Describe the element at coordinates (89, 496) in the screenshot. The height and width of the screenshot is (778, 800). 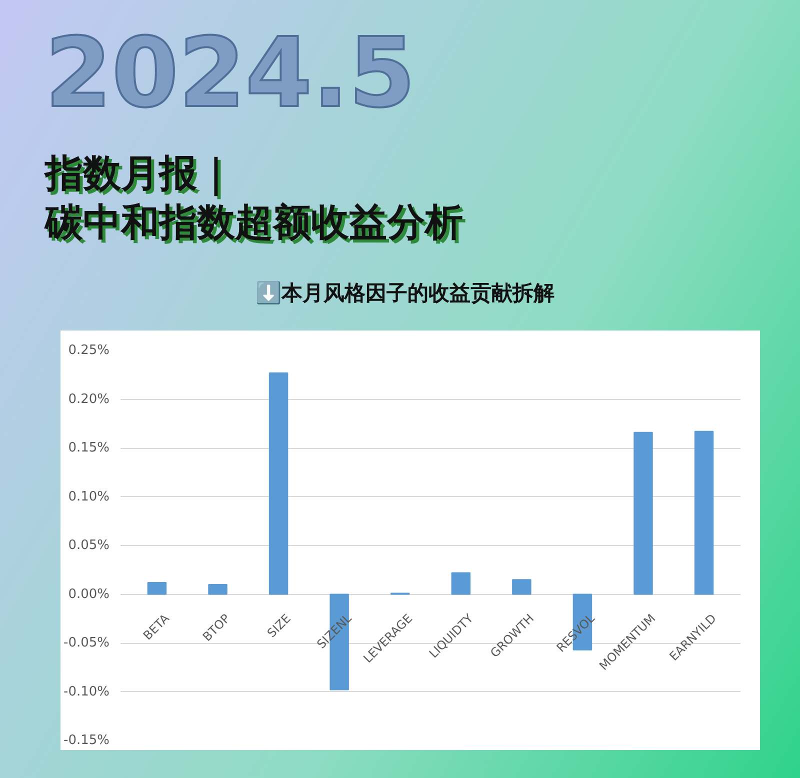
I see `y-tick-label: 0.10%` at that location.